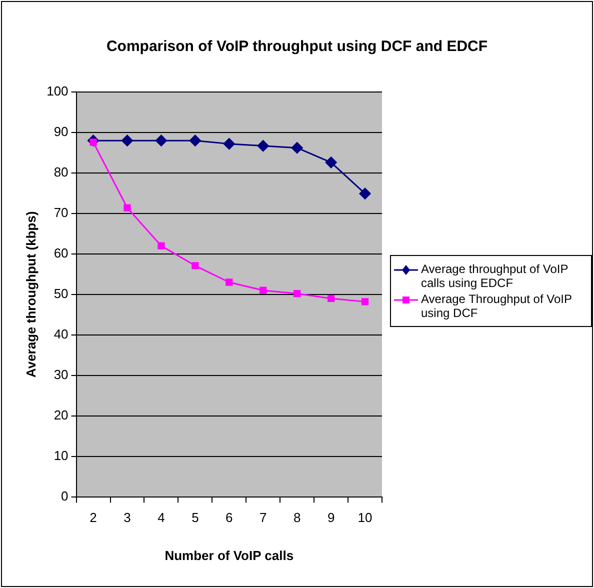 This screenshot has height=588, width=594. What do you see at coordinates (57, 91) in the screenshot?
I see `y-tick-label: 100` at bounding box center [57, 91].